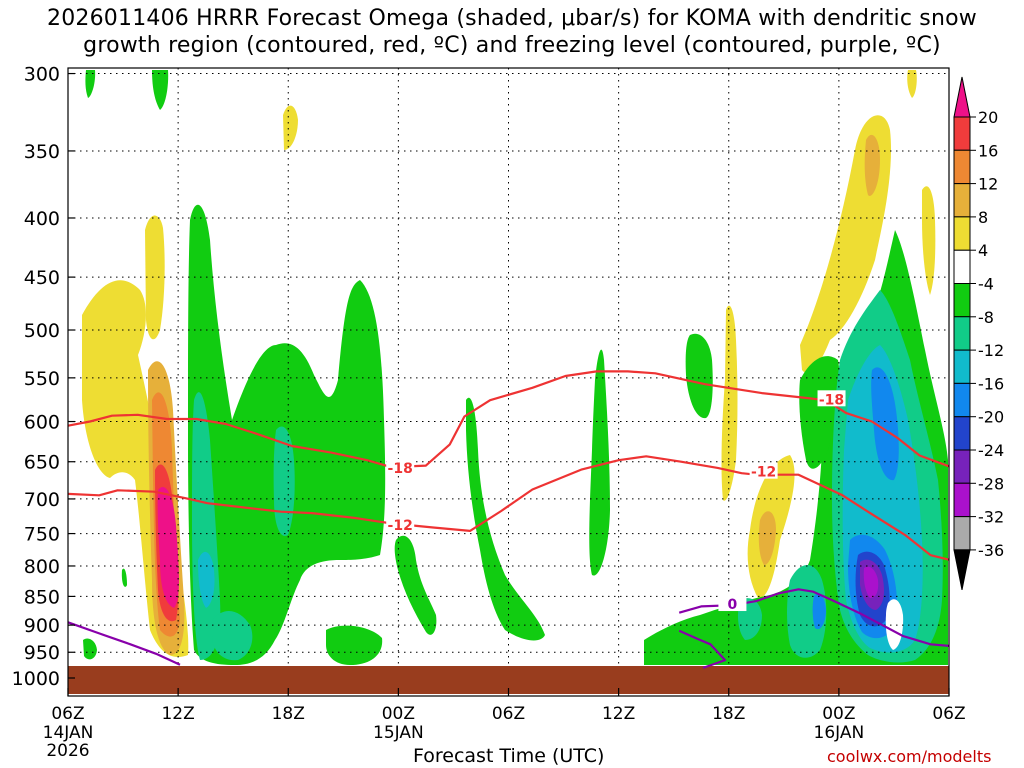 Image resolution: width=1024 pixels, height=768 pixels. I want to click on y-tick-label: 600, so click(42, 423).